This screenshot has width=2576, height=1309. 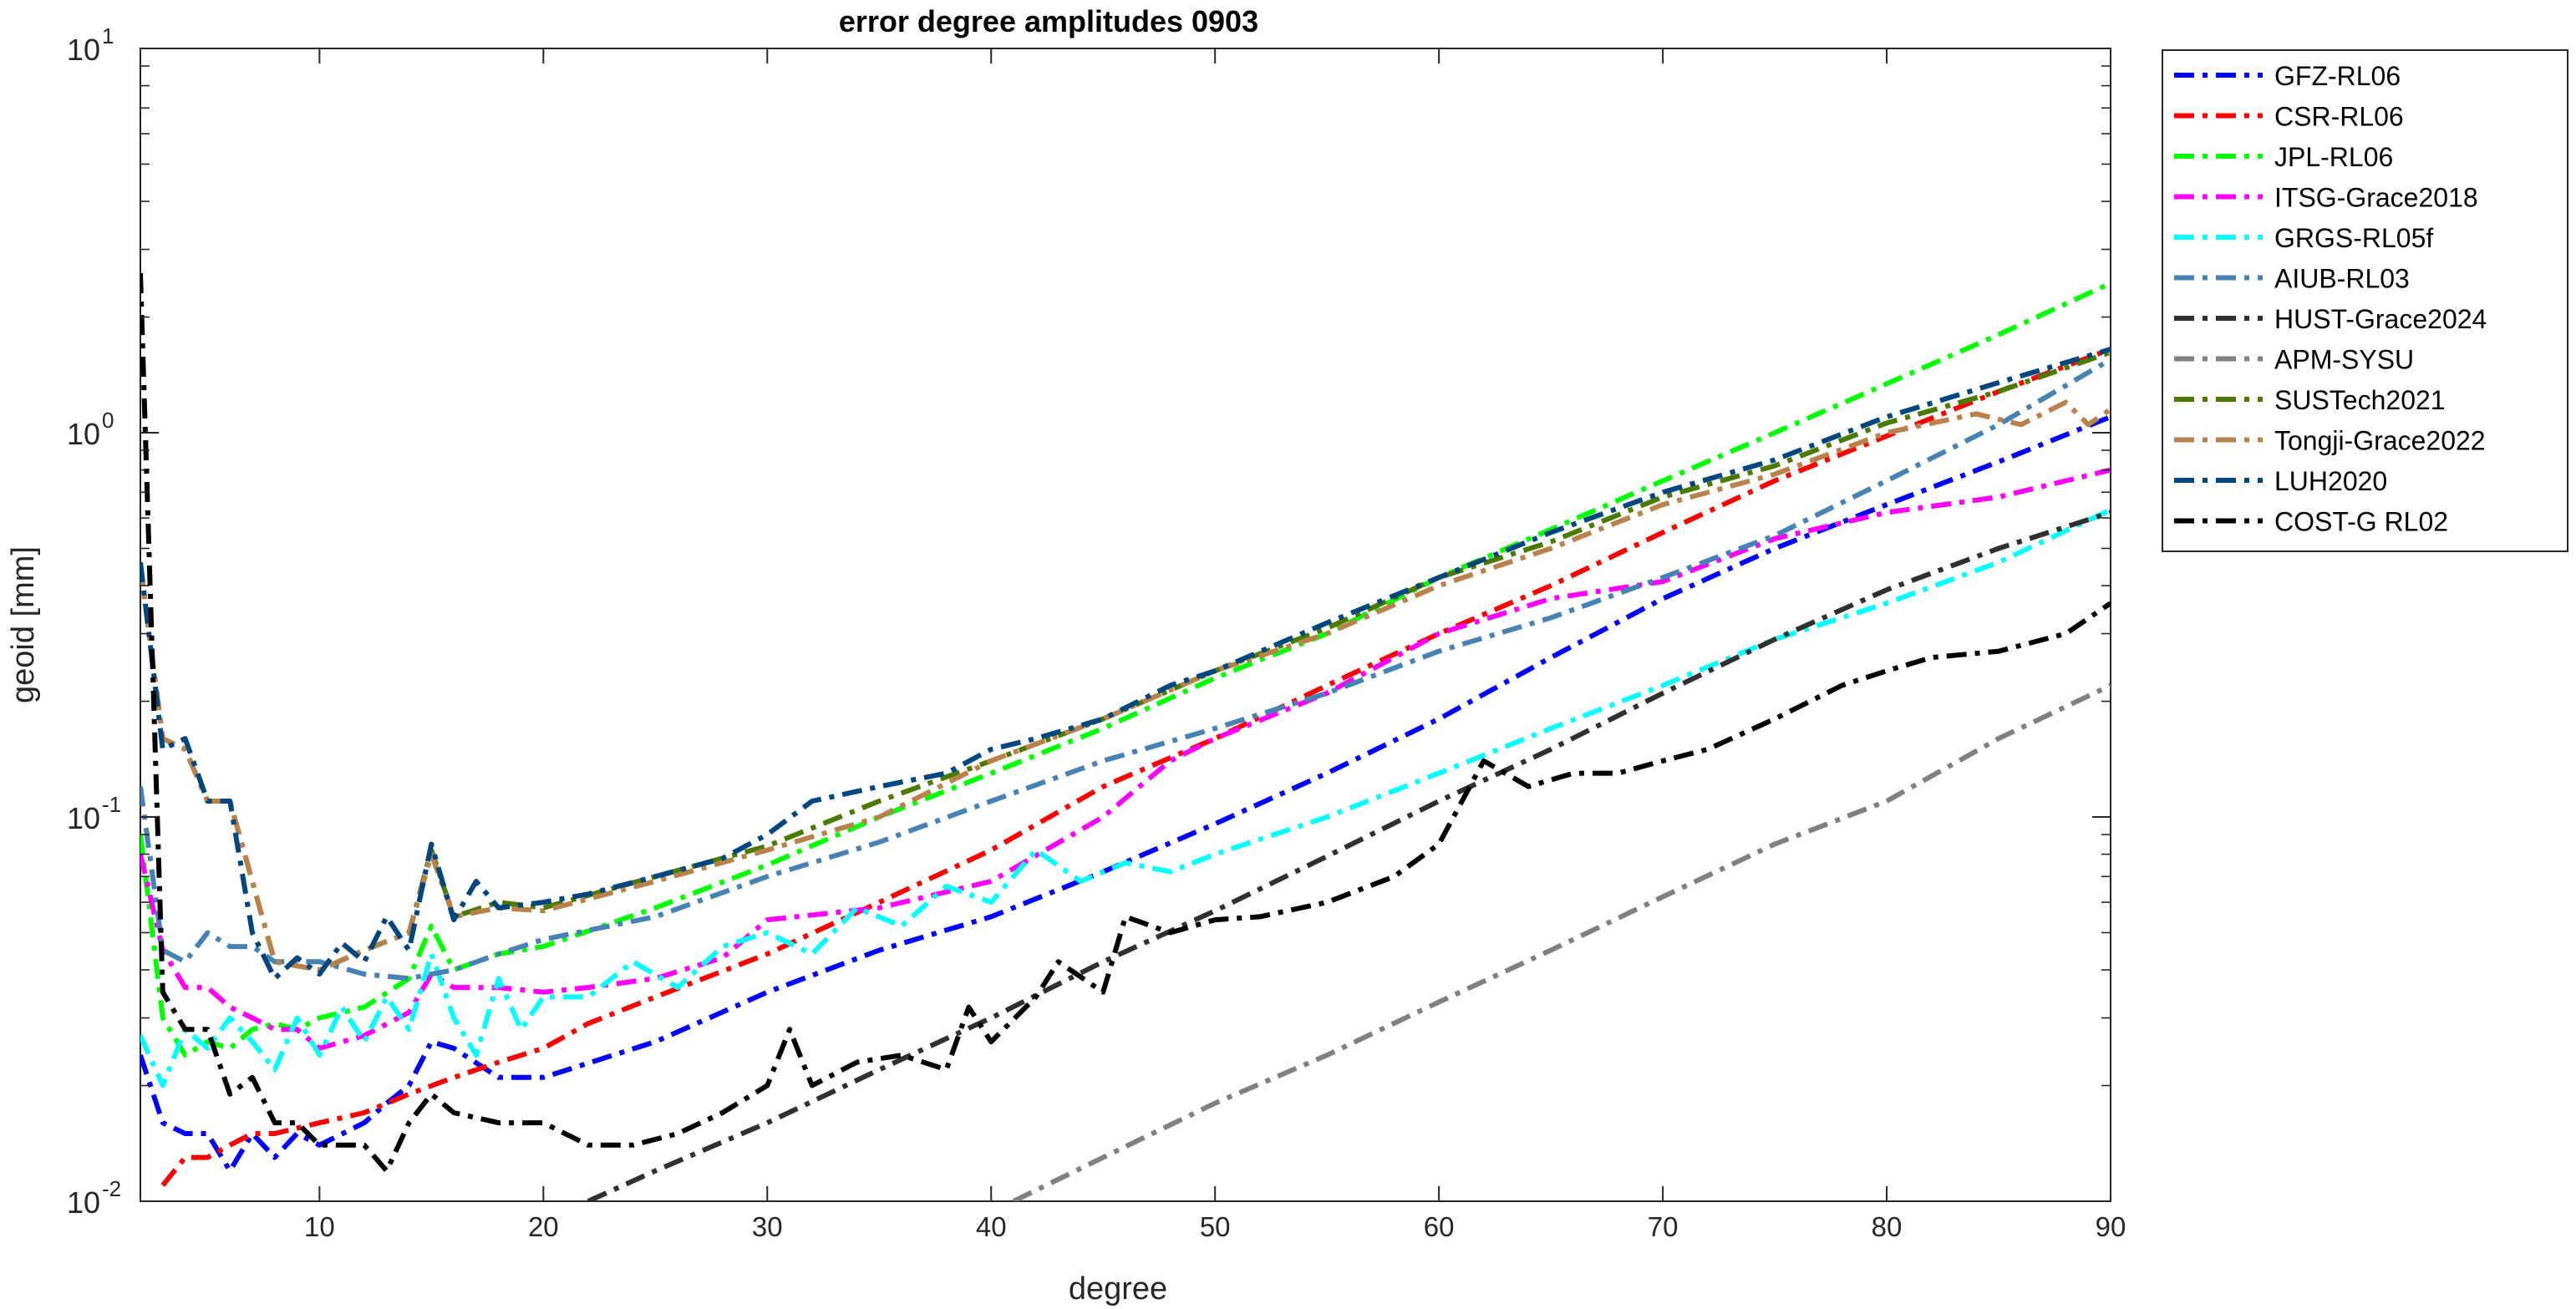 What do you see at coordinates (543, 1226) in the screenshot?
I see `x-tick-label: 20` at bounding box center [543, 1226].